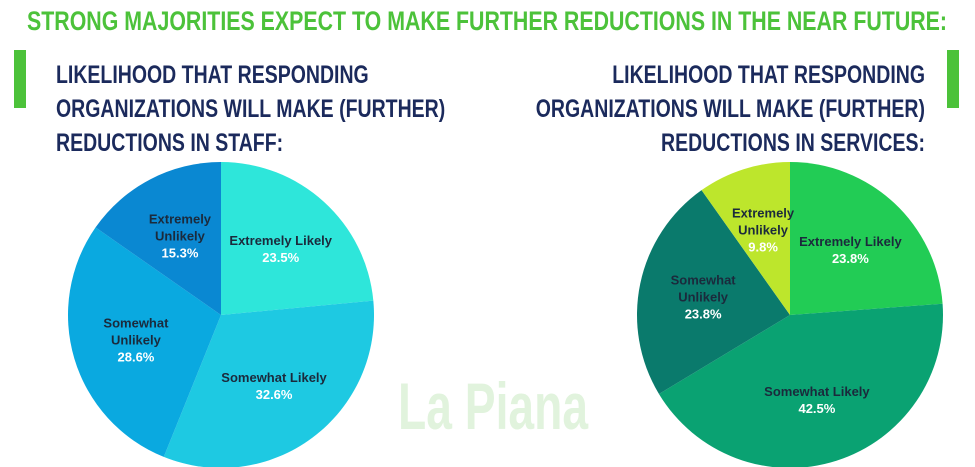  Describe the element at coordinates (493, 406) in the screenshot. I see `watermark: La Piana` at that location.